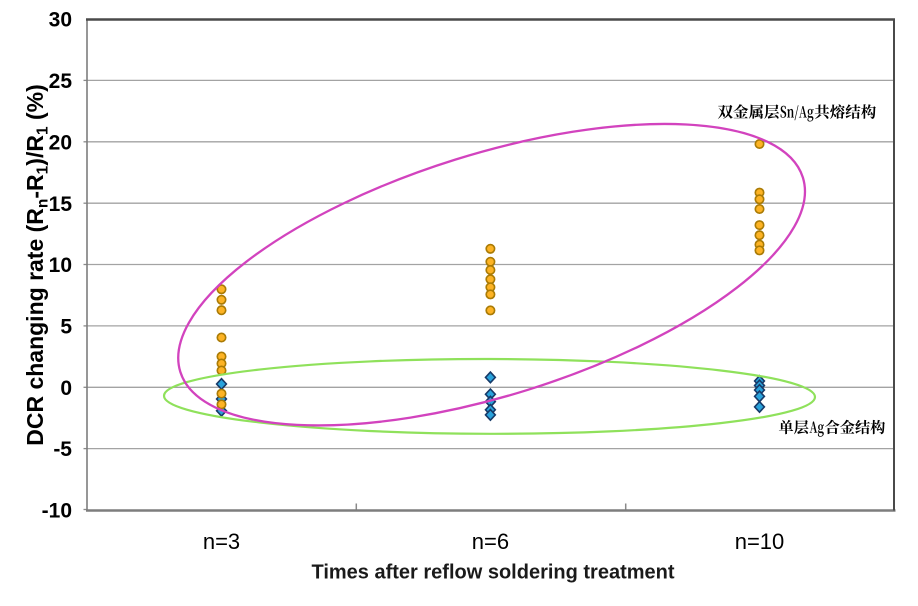 This screenshot has height=606, width=918. What do you see at coordinates (61, 81) in the screenshot?
I see `svg-text: 25` at bounding box center [61, 81].